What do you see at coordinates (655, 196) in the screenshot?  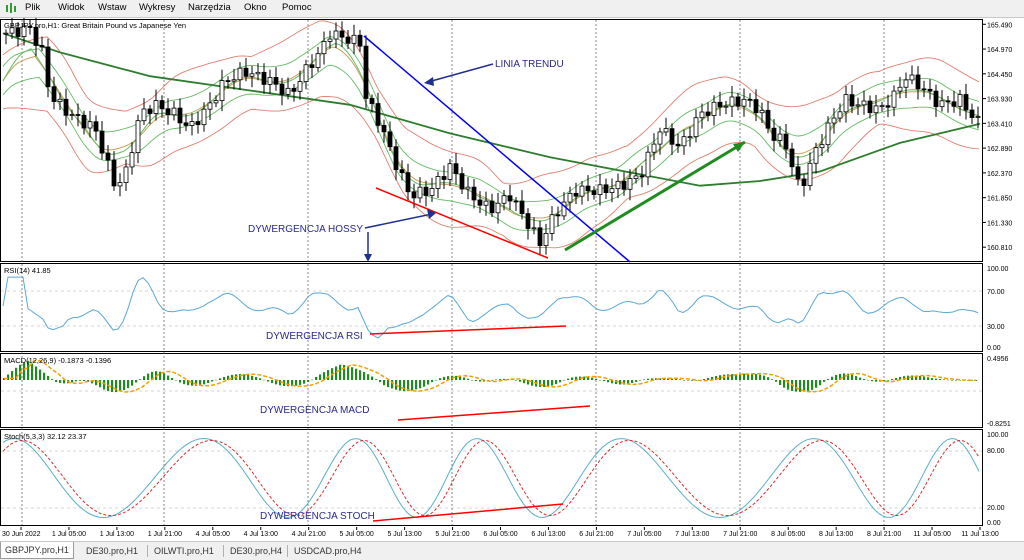 I see `uptrend-arrow` at bounding box center [655, 196].